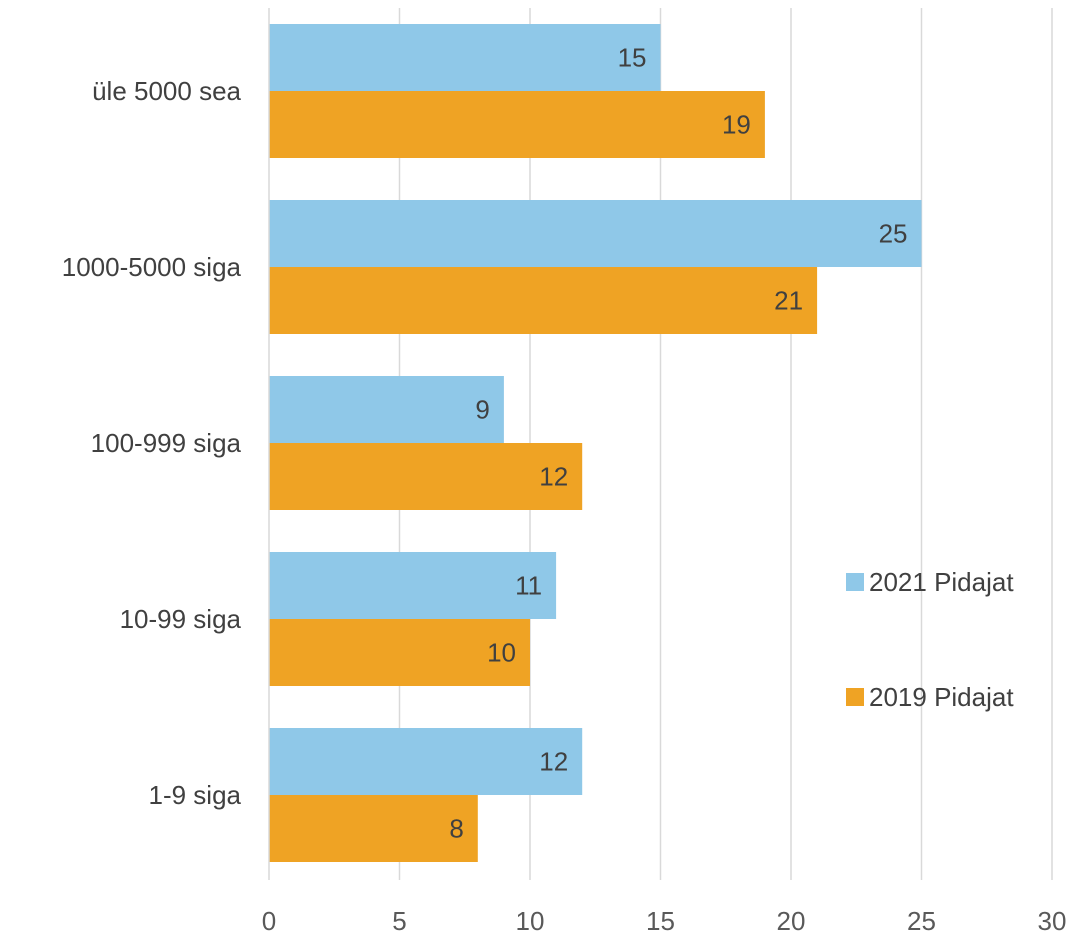 The height and width of the screenshot is (943, 1090). What do you see at coordinates (530, 921) in the screenshot?
I see `x-tick-label: 10` at bounding box center [530, 921].